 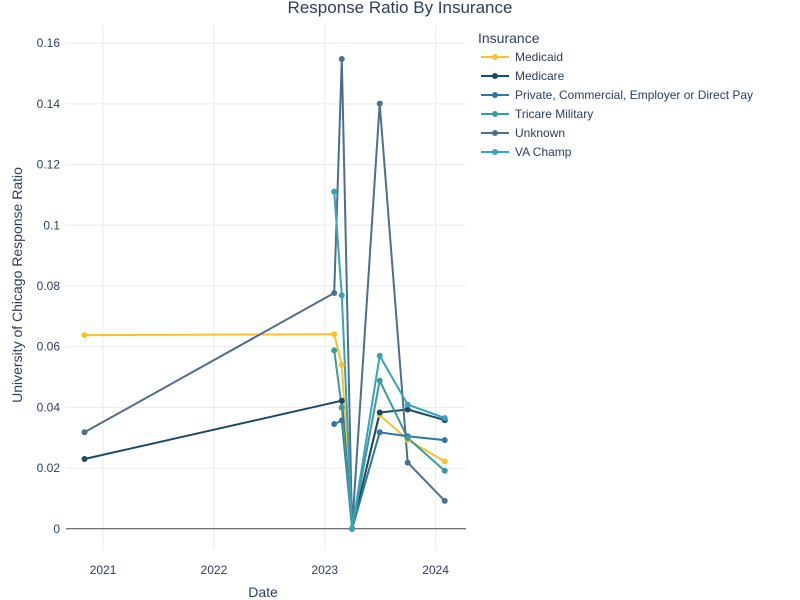 I want to click on y-tick-label: 0.14, so click(x=49, y=104).